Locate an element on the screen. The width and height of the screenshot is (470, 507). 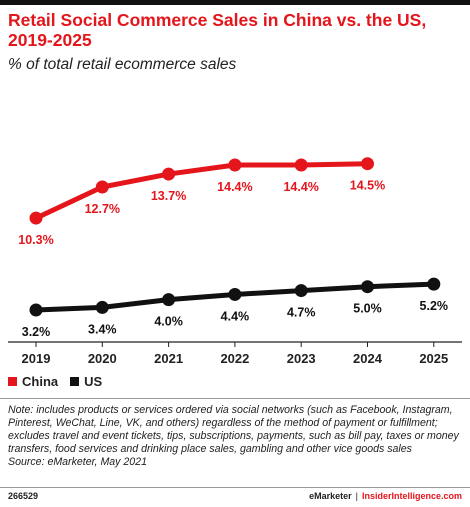
legend-item-china: China is located at coordinates (33, 381).